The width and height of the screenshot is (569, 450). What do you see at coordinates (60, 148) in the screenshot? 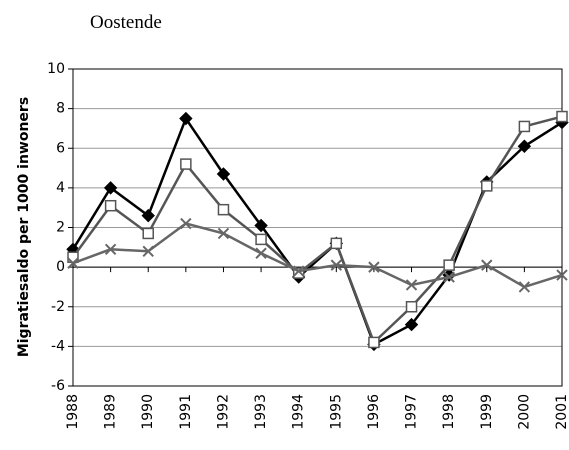
I see `y-tick-label: 6` at bounding box center [60, 148].